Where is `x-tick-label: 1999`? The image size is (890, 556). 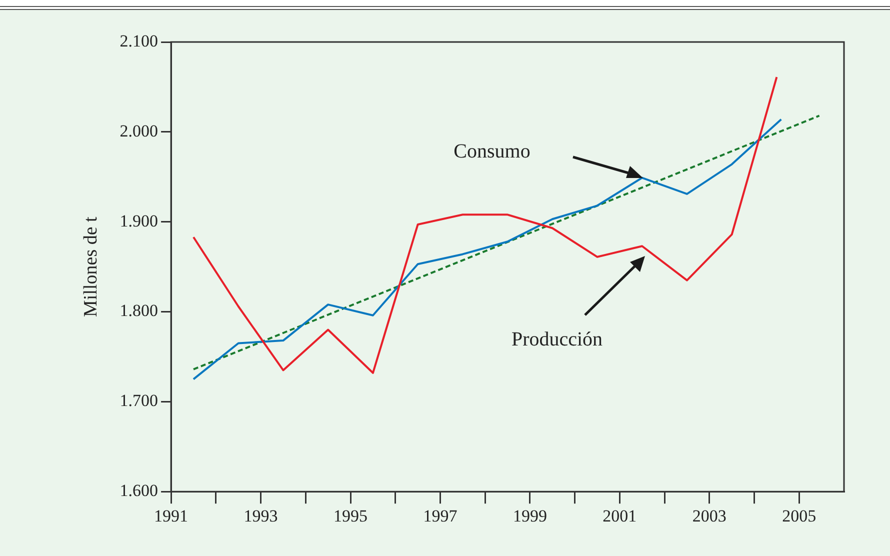 x-tick-label: 1999 is located at coordinates (529, 516).